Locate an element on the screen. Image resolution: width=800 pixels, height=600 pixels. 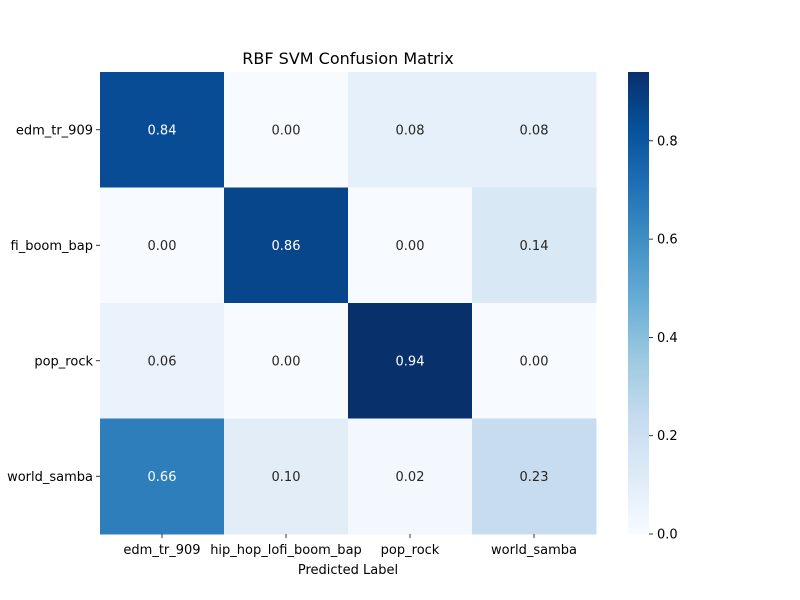
colorbar-tick-label: 0.8 is located at coordinates (667, 141).